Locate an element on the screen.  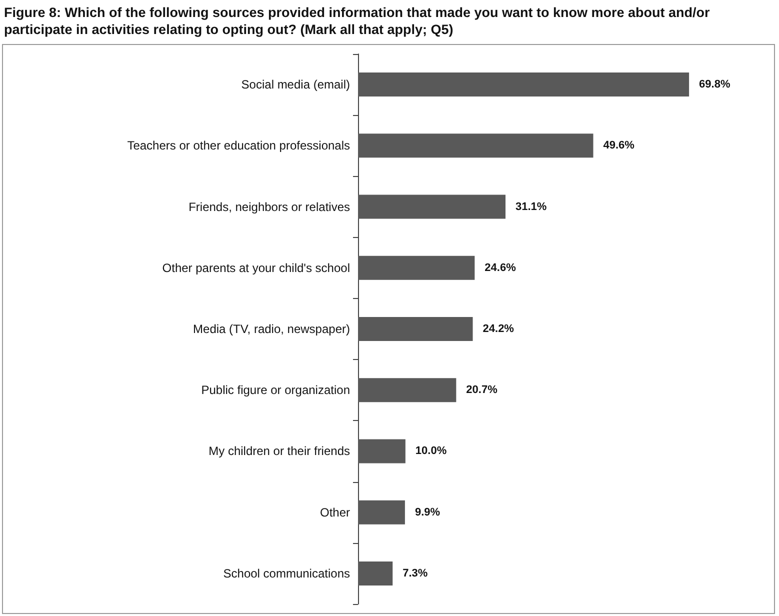
y-tick-label: Social media (email) is located at coordinates (295, 85).